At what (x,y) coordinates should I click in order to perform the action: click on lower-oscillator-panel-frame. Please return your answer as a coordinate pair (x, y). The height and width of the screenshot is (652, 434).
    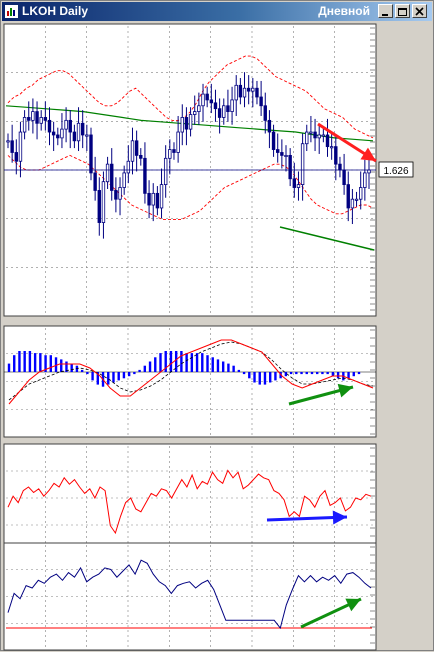
    Looking at the image, I should click on (190, 596).